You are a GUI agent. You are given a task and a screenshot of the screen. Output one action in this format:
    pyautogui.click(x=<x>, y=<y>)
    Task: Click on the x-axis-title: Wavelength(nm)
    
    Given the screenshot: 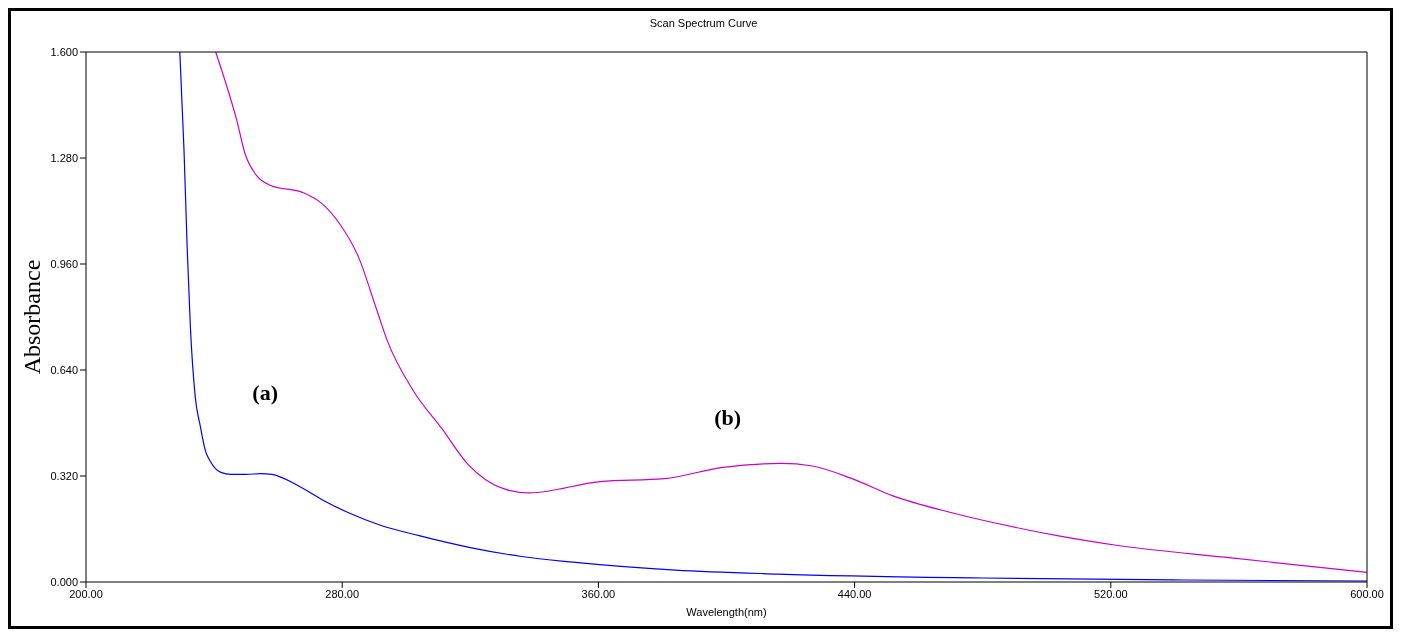 What is the action you would take?
    pyautogui.click(x=726, y=612)
    